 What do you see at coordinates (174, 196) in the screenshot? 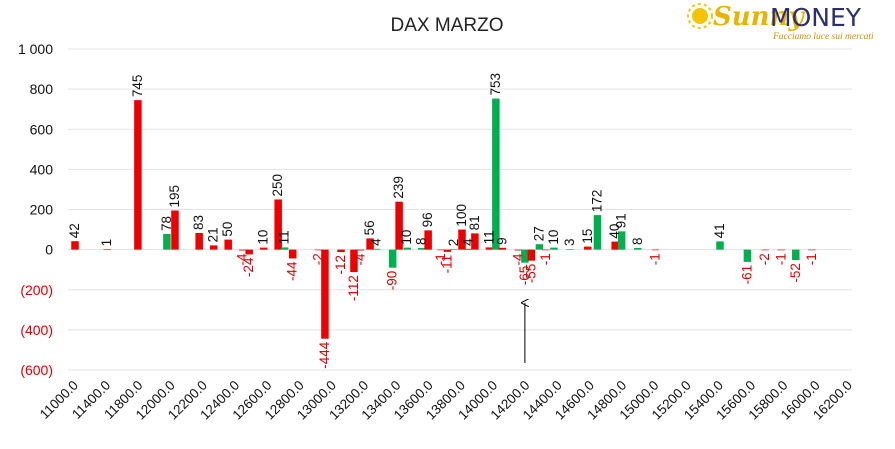
I see `data-label: 195` at bounding box center [174, 196].